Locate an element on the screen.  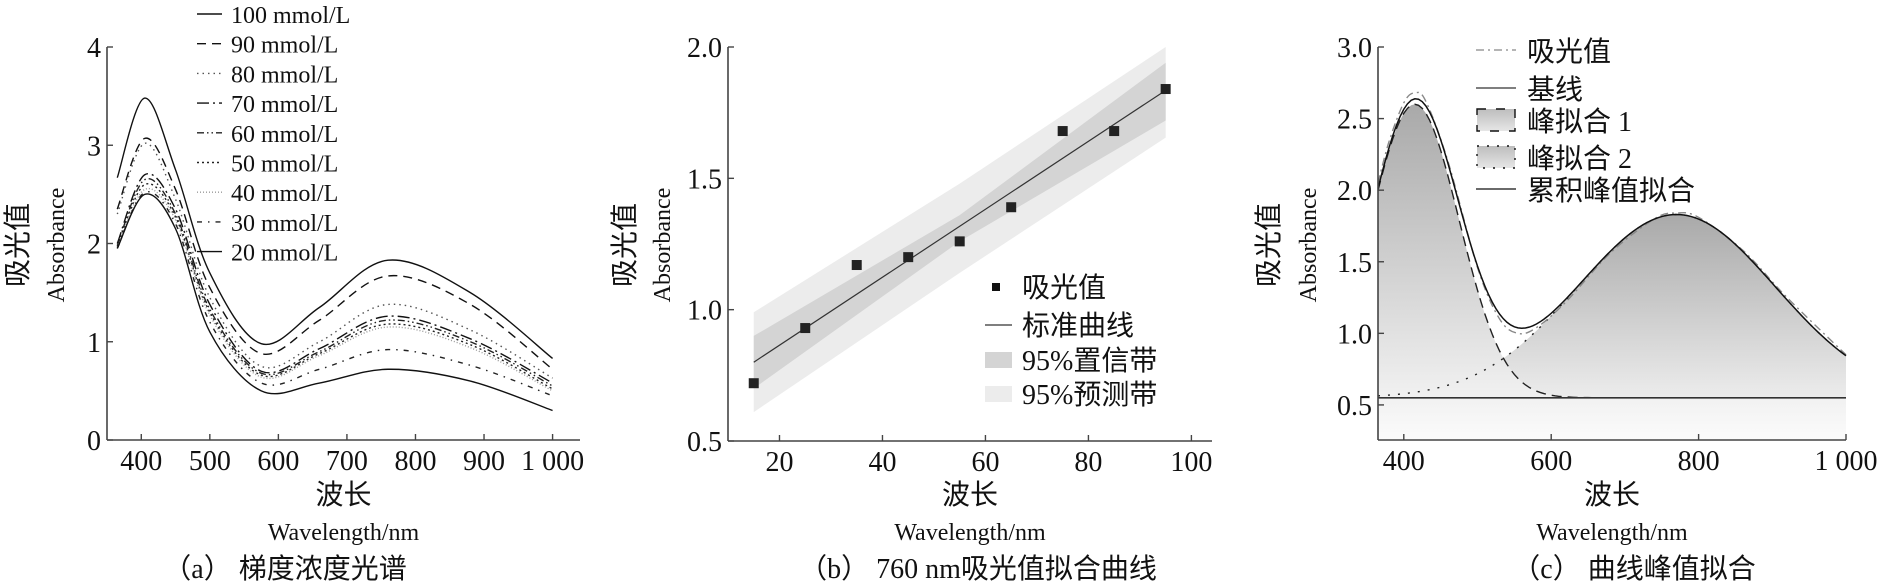
y-tick-label: 2.5 is located at coordinates (1354, 120).